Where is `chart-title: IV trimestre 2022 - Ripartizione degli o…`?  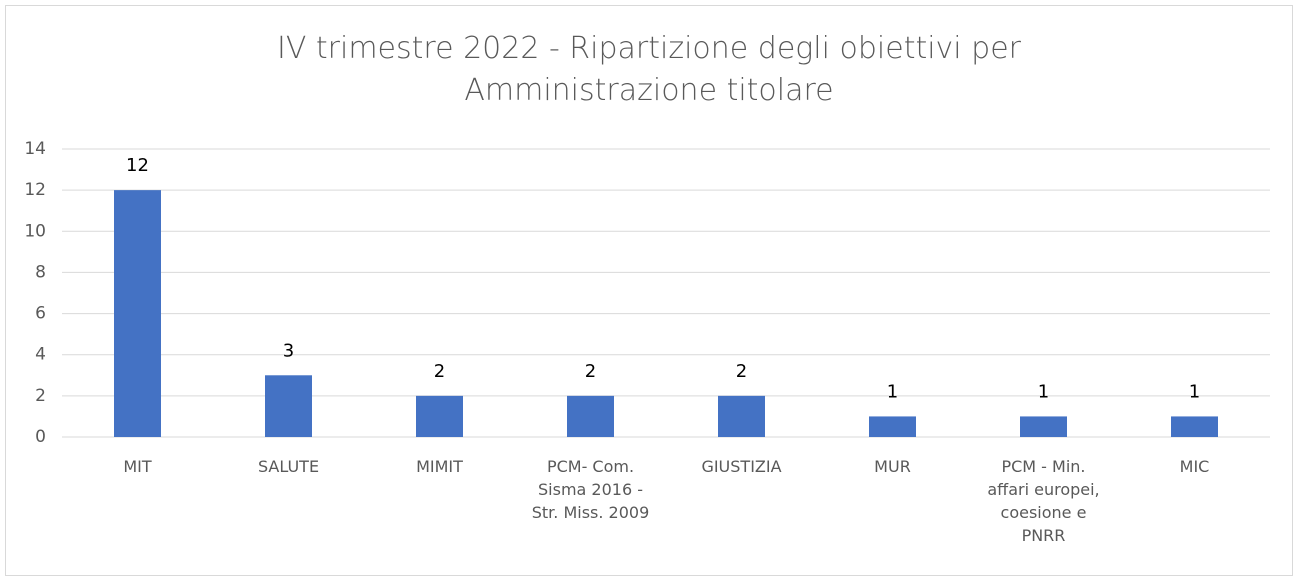
chart-title: IV trimestre 2022 - Ripartizione degli o… is located at coordinates (649, 69).